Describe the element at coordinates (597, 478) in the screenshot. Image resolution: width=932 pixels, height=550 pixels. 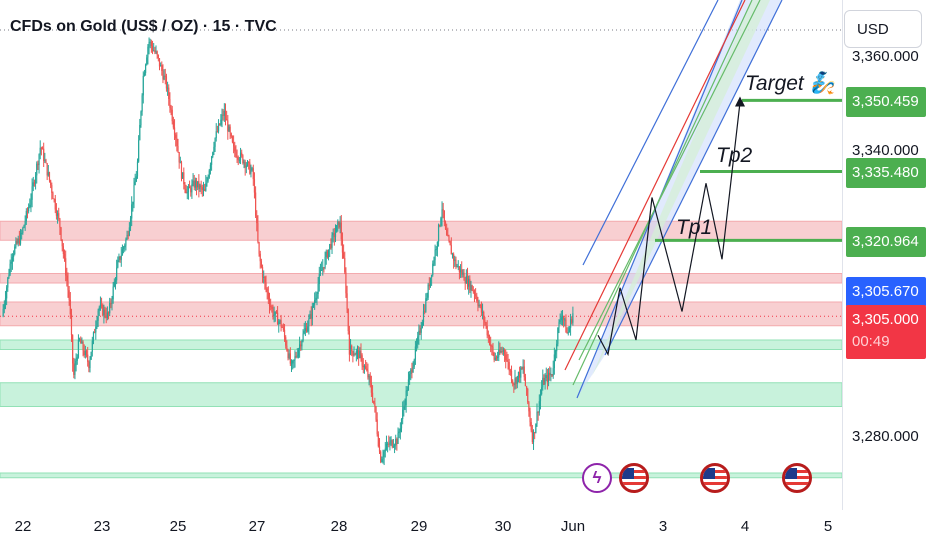
I see `lightning-icon: ϟ` at that location.